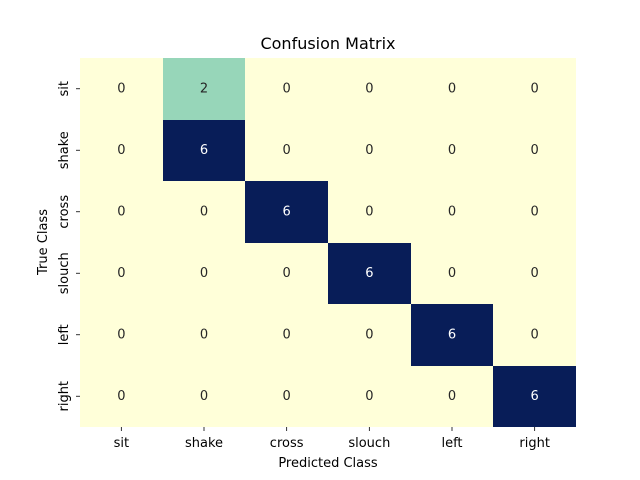 This screenshot has width=640, height=480. Describe the element at coordinates (451, 443) in the screenshot. I see `x-tick-label: left` at that location.